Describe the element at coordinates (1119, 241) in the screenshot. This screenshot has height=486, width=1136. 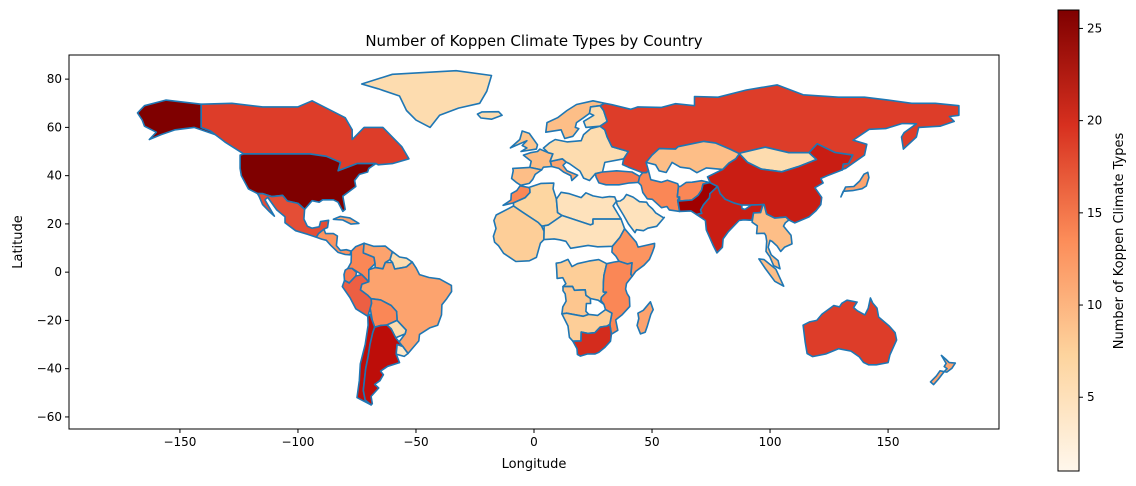
I see `colorbar-label: Number of Koppen Climate Types` at that location.